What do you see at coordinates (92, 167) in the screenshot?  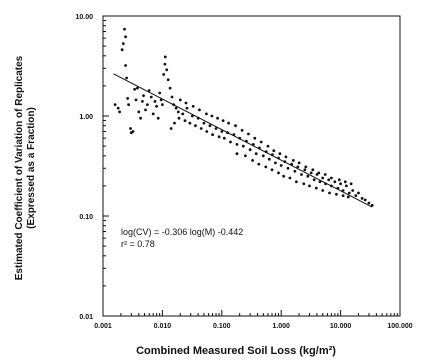 I see `y-axis-ticks: 0.01 0.10 1.00 10.00` at bounding box center [92, 167].